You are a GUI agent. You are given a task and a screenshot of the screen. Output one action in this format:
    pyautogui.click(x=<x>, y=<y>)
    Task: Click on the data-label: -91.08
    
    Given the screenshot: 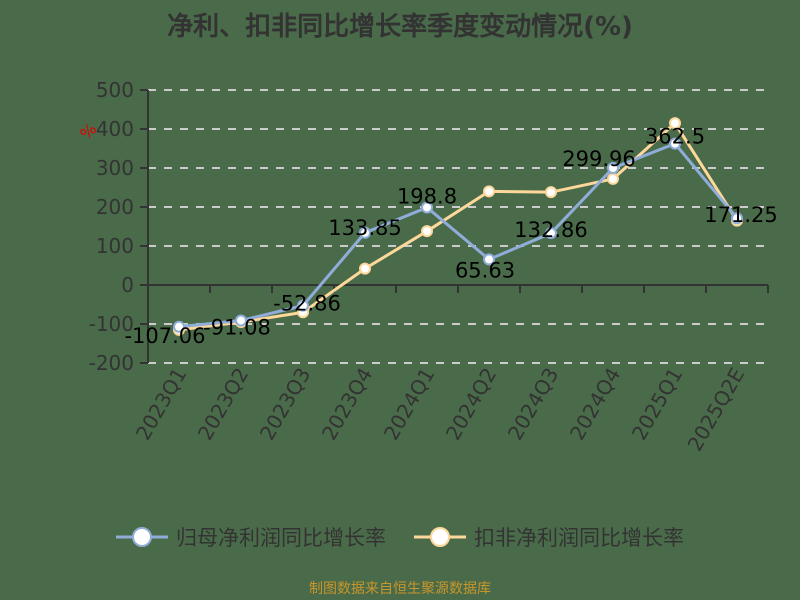 What is the action you would take?
    pyautogui.click(x=237, y=328)
    